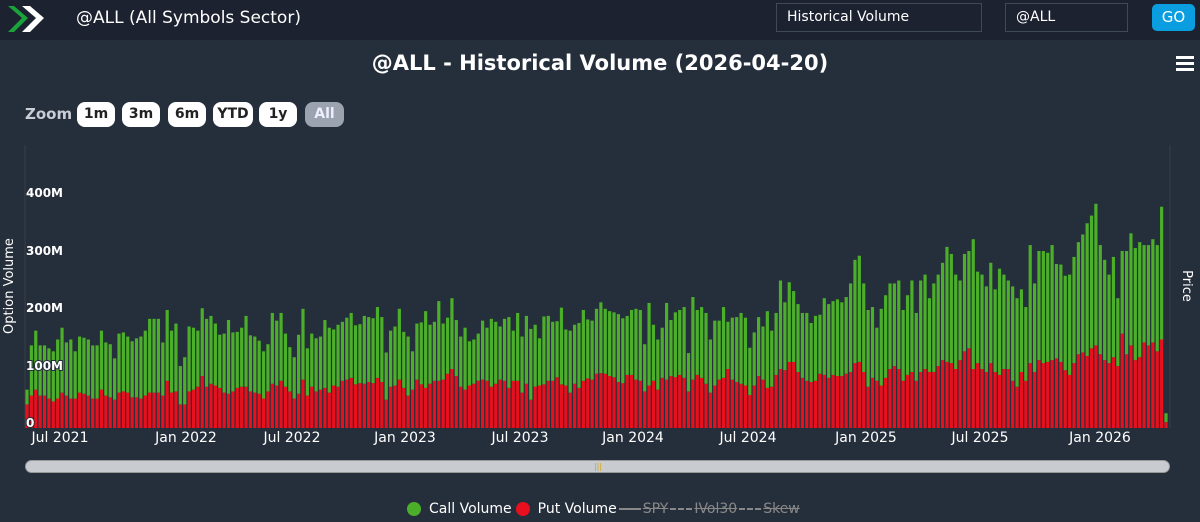 Image resolution: width=1200 pixels, height=522 pixels. I want to click on zoom-all-button: All, so click(324, 114).